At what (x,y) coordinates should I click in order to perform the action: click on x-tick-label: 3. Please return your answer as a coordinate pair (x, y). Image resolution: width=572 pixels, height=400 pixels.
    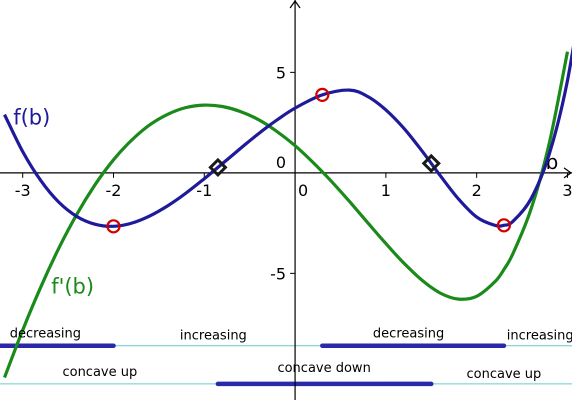
    Looking at the image, I should click on (567, 190).